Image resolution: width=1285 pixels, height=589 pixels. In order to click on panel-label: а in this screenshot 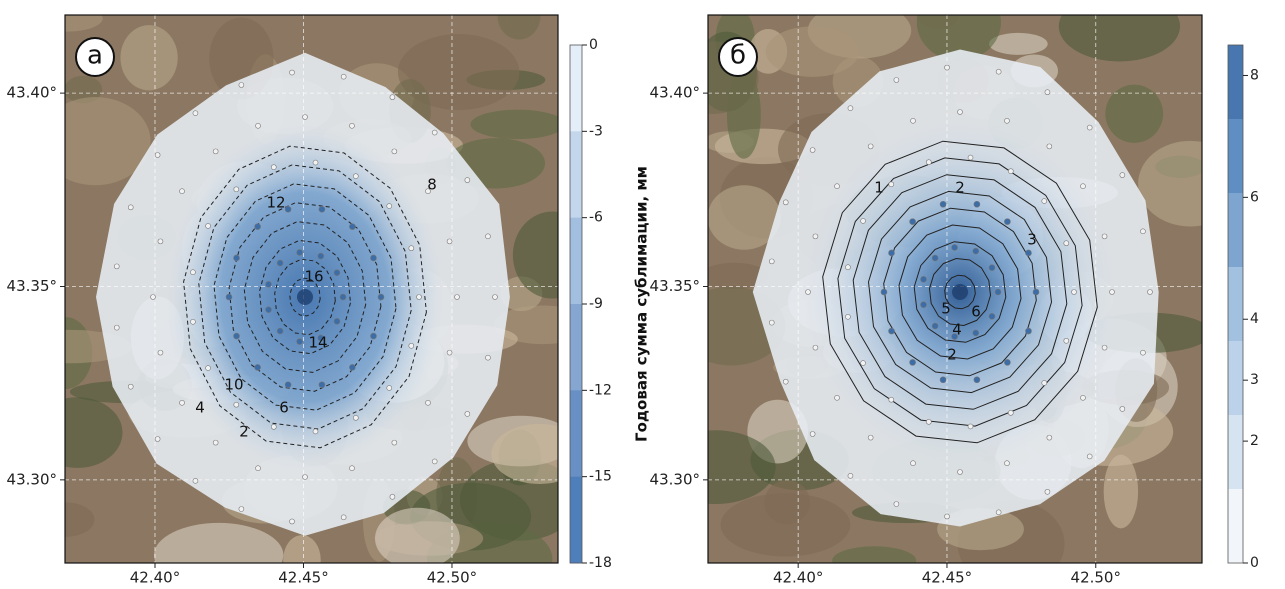, I will do `click(95, 56)`.